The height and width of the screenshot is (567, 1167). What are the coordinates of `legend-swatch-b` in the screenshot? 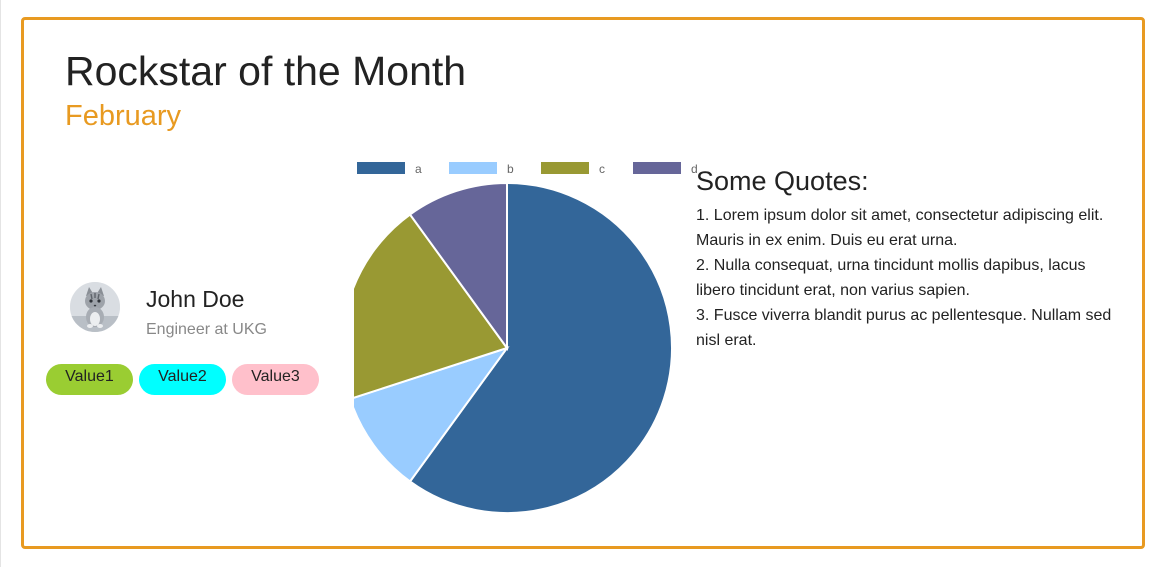 It's located at (473, 168).